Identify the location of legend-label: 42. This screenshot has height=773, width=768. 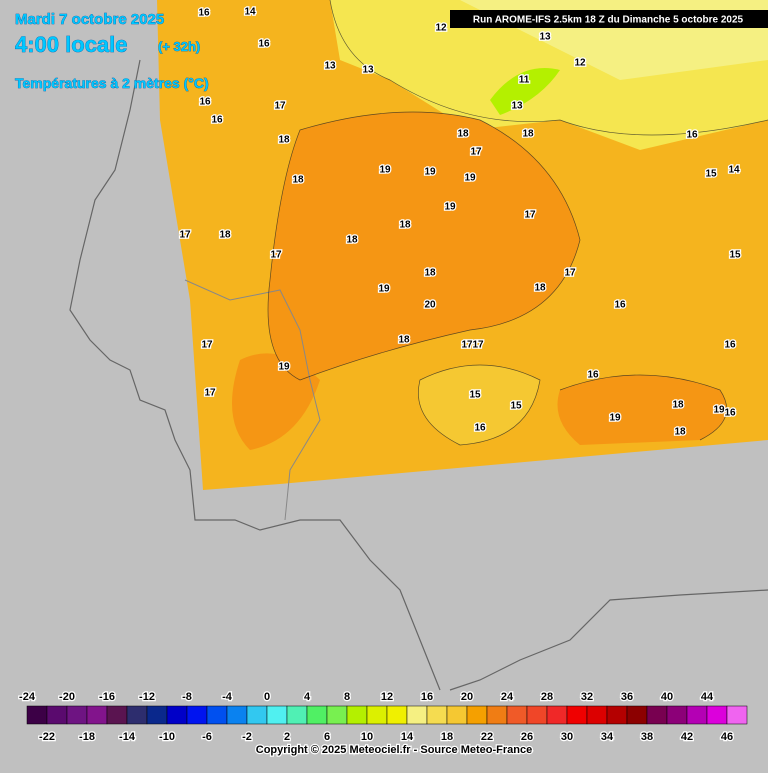
(687, 737).